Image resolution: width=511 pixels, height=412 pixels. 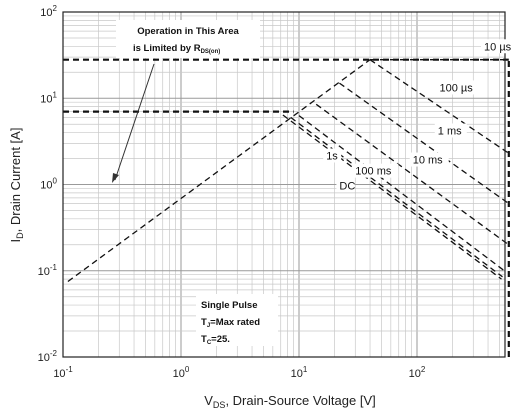 I want to click on x-tick-label: 10⁻¹, so click(x=63, y=372).